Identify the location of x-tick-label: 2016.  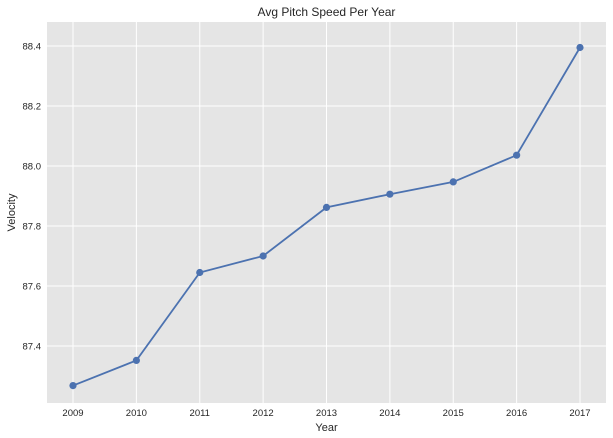
(516, 413).